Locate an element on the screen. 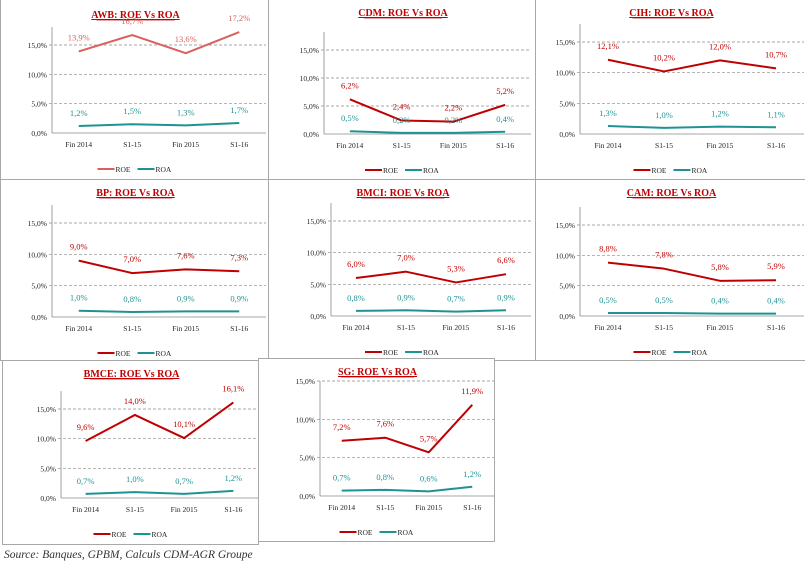 The width and height of the screenshot is (805, 566). data-label-roe: 10,2% is located at coordinates (664, 57).